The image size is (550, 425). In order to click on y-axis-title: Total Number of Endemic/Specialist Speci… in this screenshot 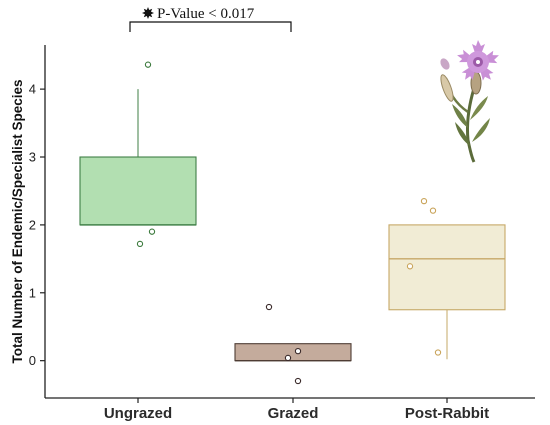, I will do `click(17, 221)`.